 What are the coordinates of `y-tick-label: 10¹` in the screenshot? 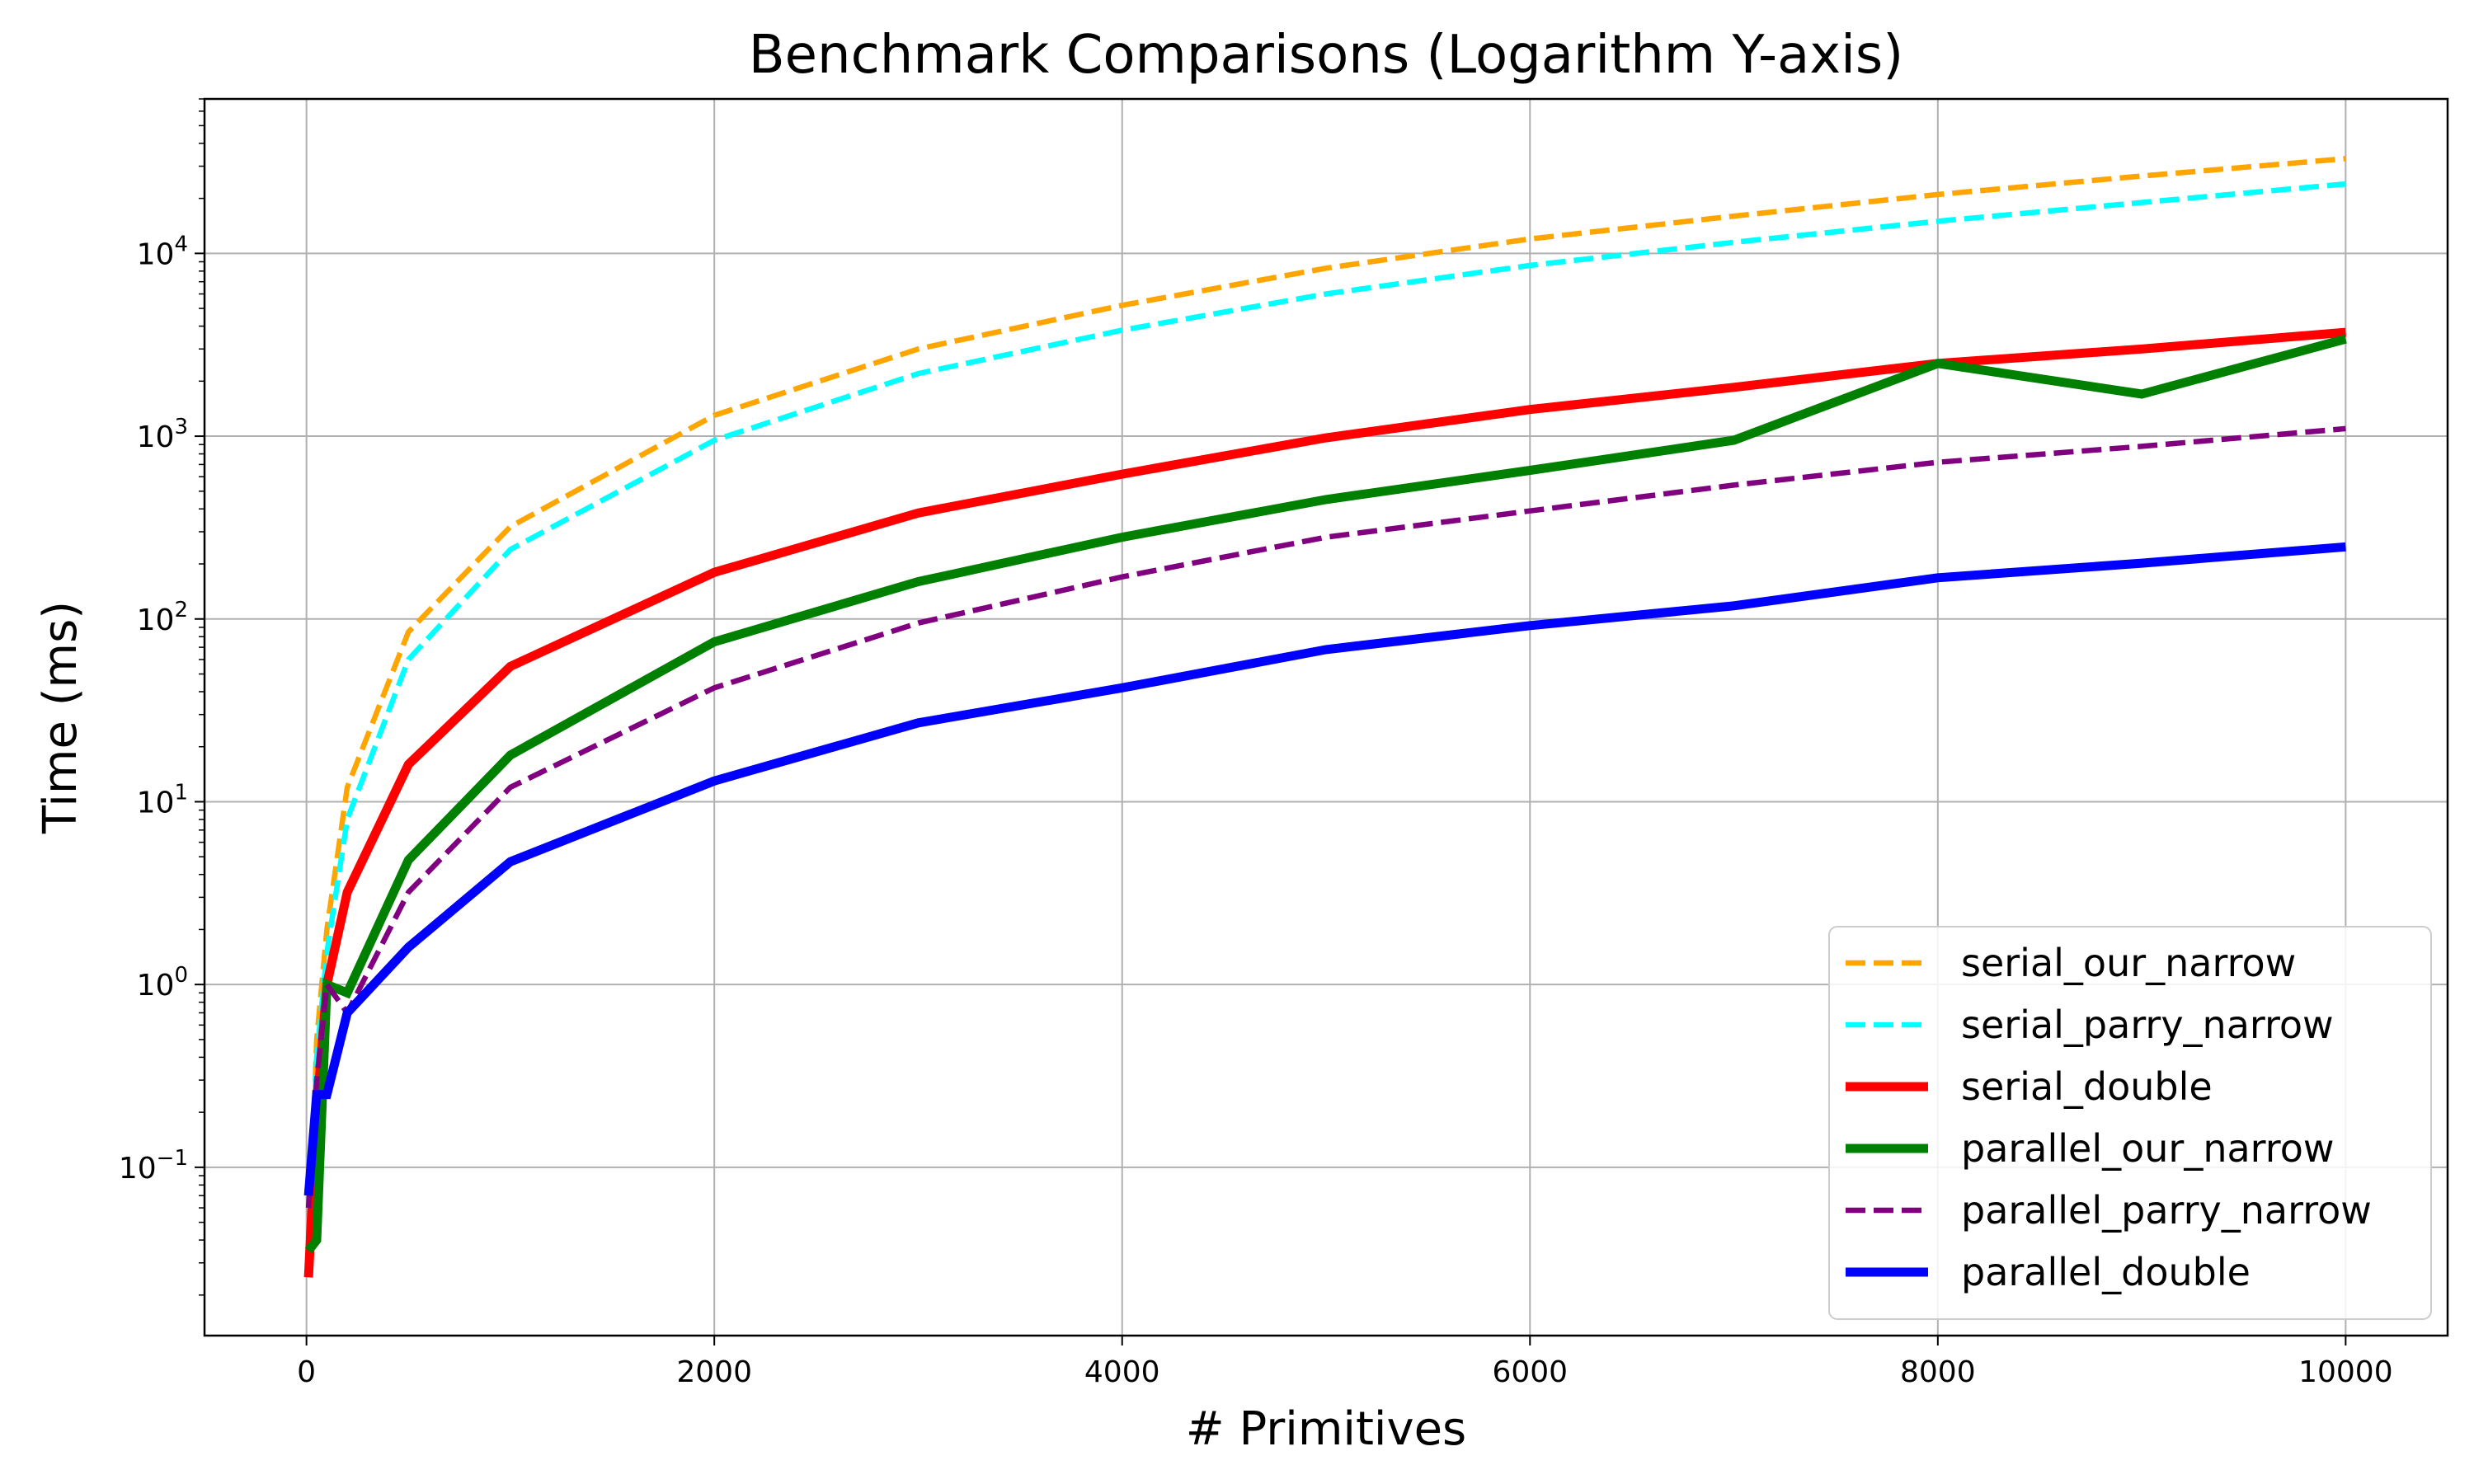 It's located at (162, 799).